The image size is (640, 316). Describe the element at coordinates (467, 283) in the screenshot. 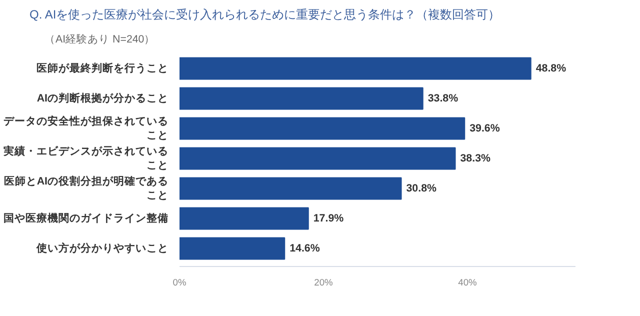

I see `x-tick-label: 40%` at that location.